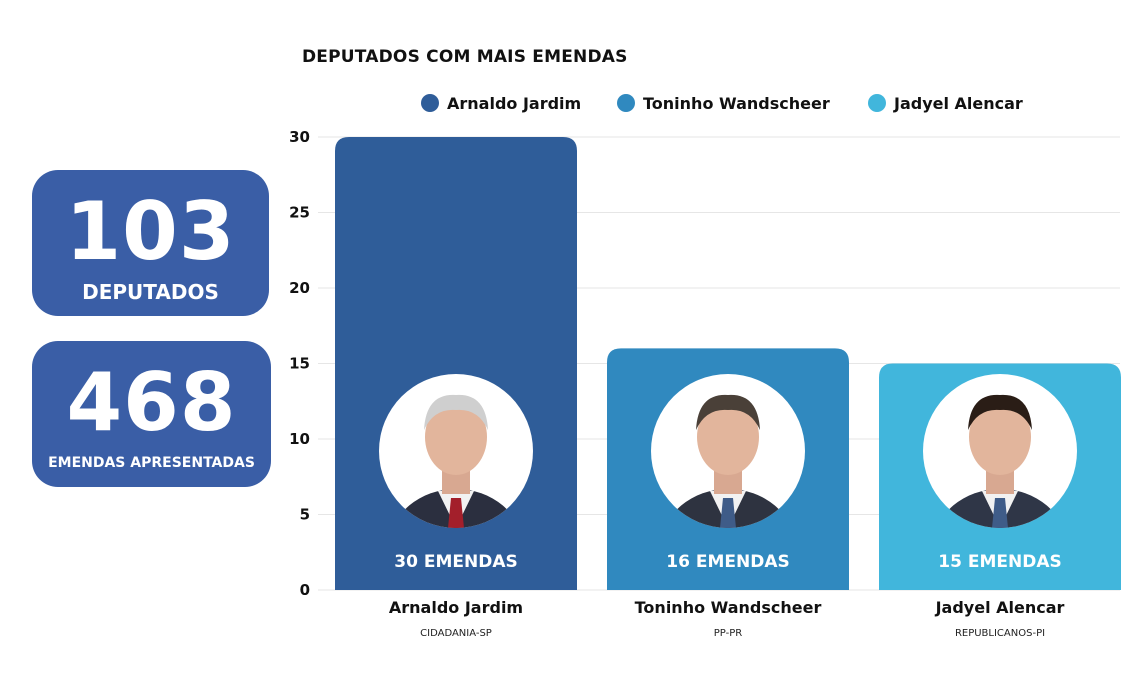 The width and height of the screenshot is (1138, 683). What do you see at coordinates (728, 633) in the screenshot?
I see `category-party: PP-PR` at bounding box center [728, 633].